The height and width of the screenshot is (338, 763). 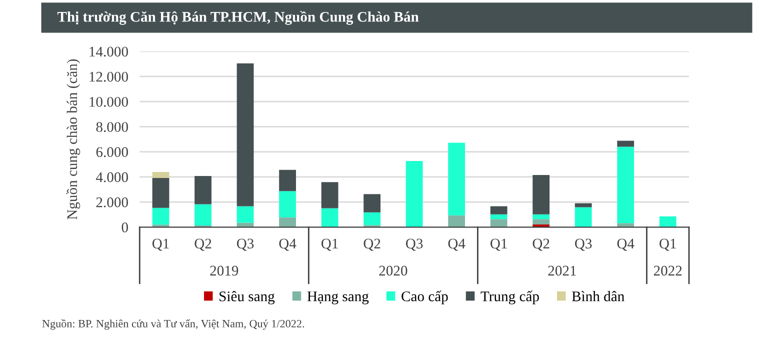 I want to click on y-tick-label: 0, so click(x=125, y=227).